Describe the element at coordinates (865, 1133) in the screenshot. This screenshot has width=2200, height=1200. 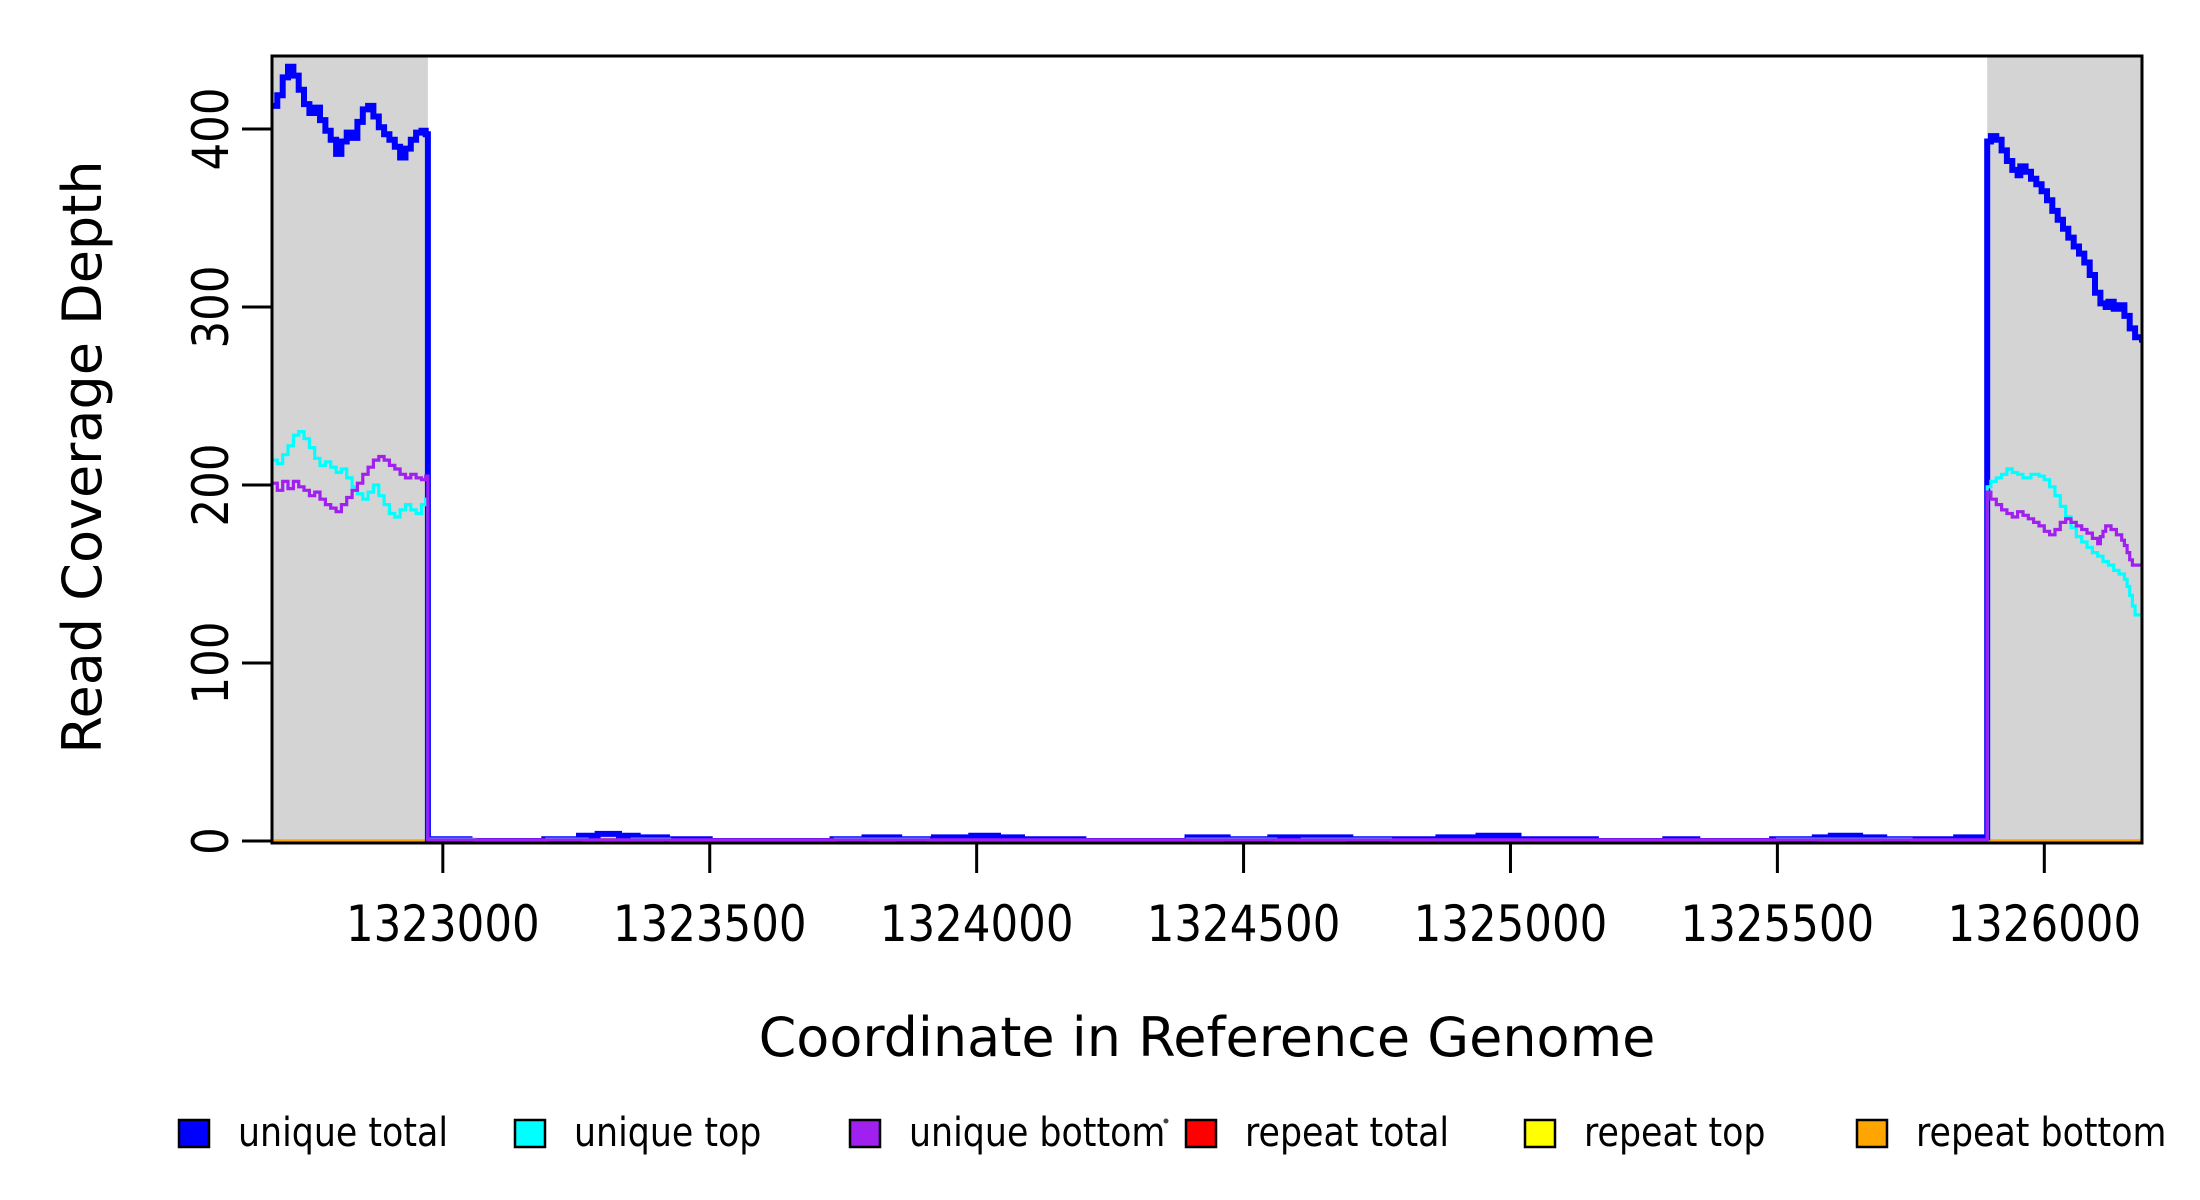
I see `legend-swatch-unique-bottom` at that location.